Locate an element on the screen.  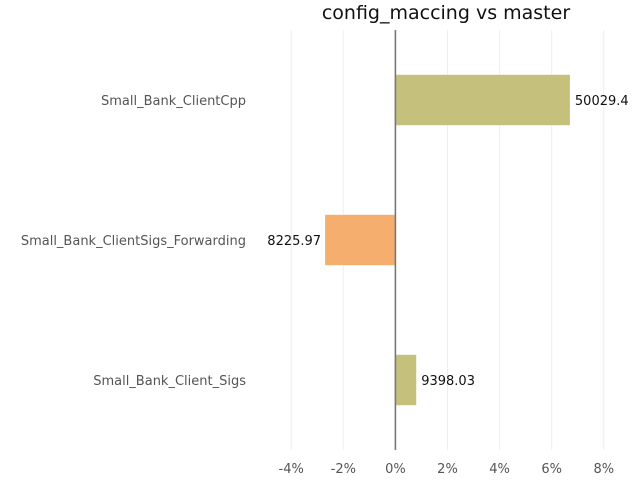
data-label: 50029.4 is located at coordinates (602, 101).